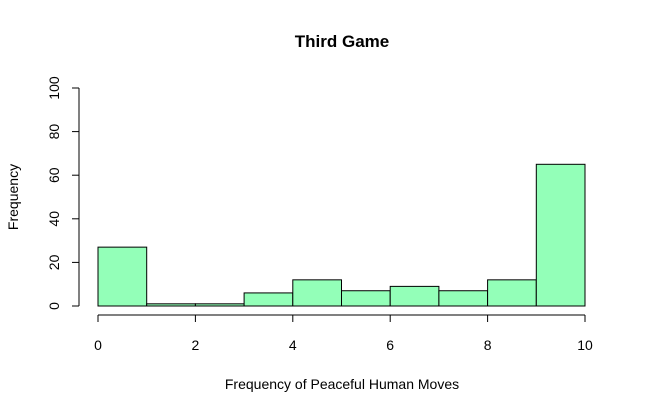 The height and width of the screenshot is (413, 645). What do you see at coordinates (390, 345) in the screenshot?
I see `x-tick-label: 6` at bounding box center [390, 345].